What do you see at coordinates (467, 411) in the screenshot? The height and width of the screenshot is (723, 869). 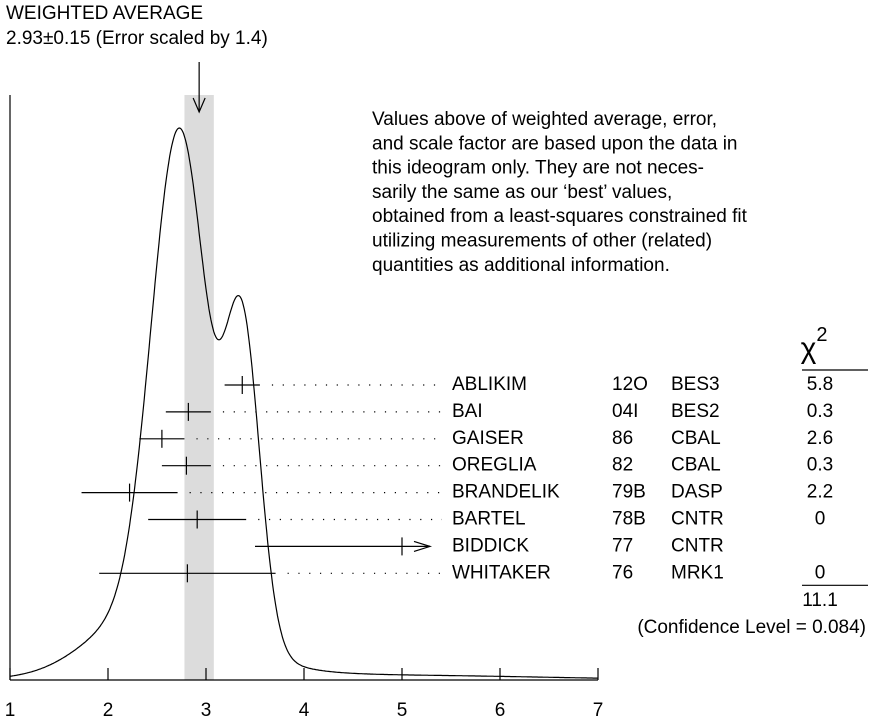 I see `measurement-name: BAI` at bounding box center [467, 411].